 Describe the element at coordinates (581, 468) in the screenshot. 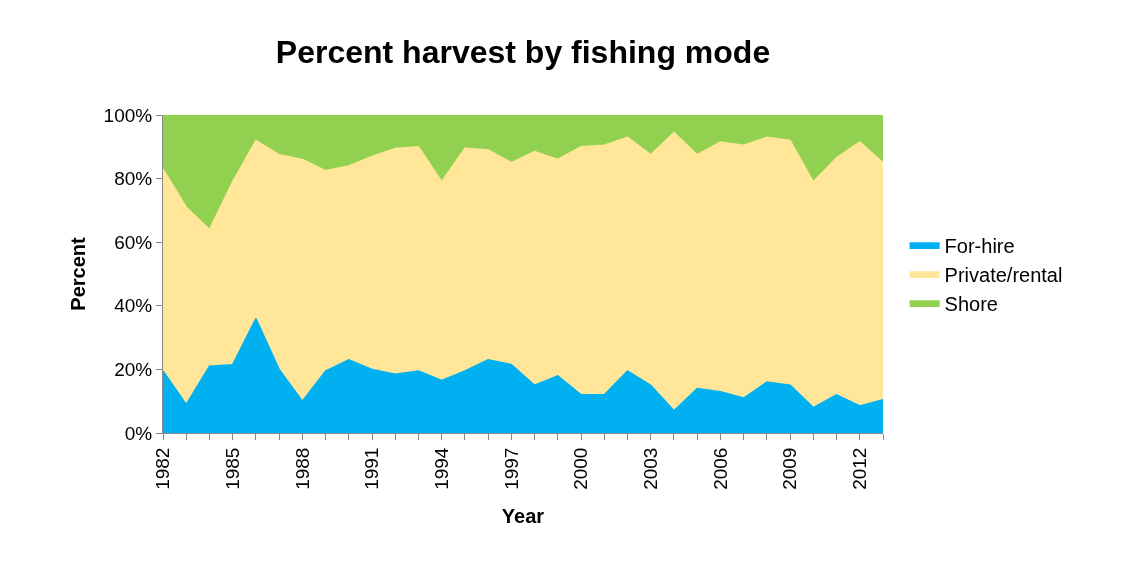

I see `x-tick-label: 2000` at that location.